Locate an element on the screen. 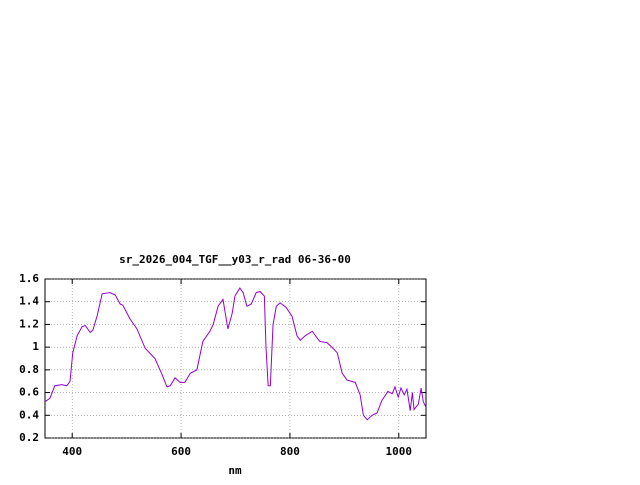 This screenshot has width=640, height=485. y-tick-label: 0.4 is located at coordinates (29, 414).